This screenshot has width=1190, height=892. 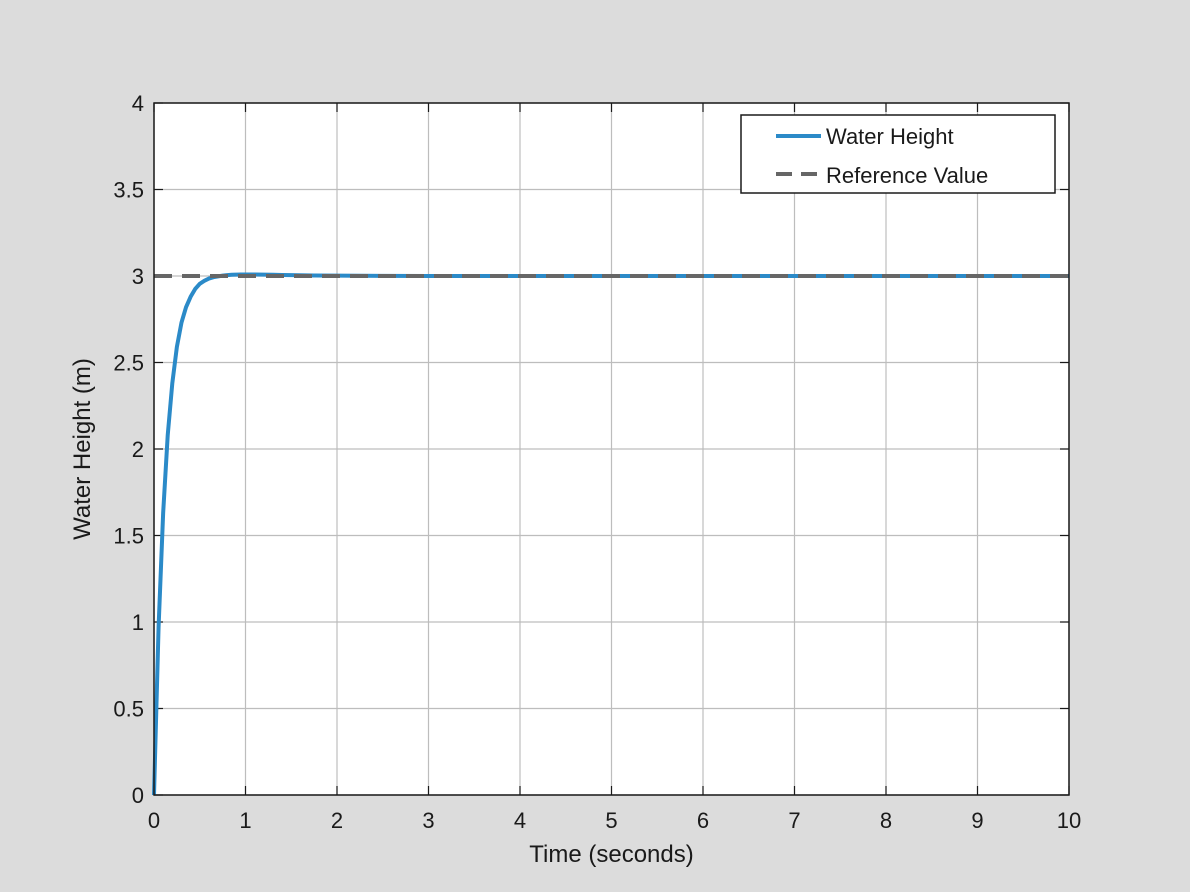 I want to click on y-tick-label: 0, so click(x=138, y=795).